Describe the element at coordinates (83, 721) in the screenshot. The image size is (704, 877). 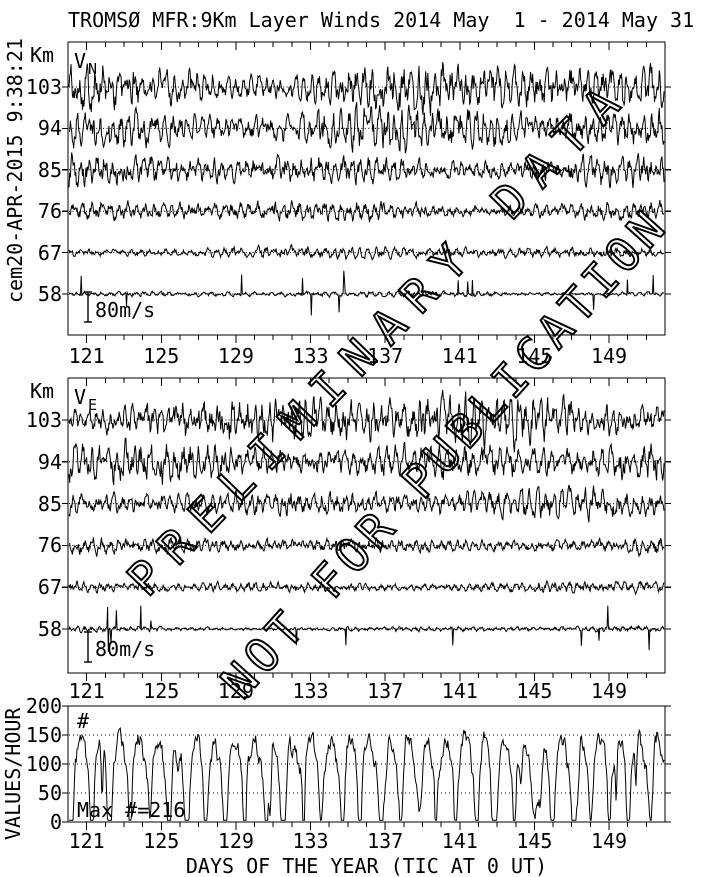
I see `counts-symbol-label: #` at that location.